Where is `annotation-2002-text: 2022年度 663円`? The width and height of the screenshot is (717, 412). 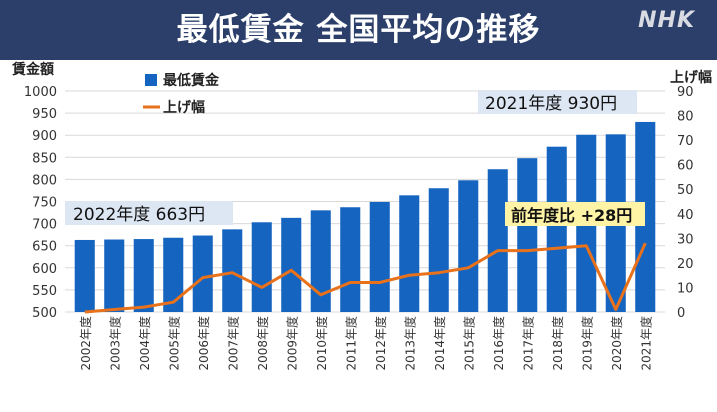 annotation-2002-text: 2022年度 663円 is located at coordinates (139, 215).